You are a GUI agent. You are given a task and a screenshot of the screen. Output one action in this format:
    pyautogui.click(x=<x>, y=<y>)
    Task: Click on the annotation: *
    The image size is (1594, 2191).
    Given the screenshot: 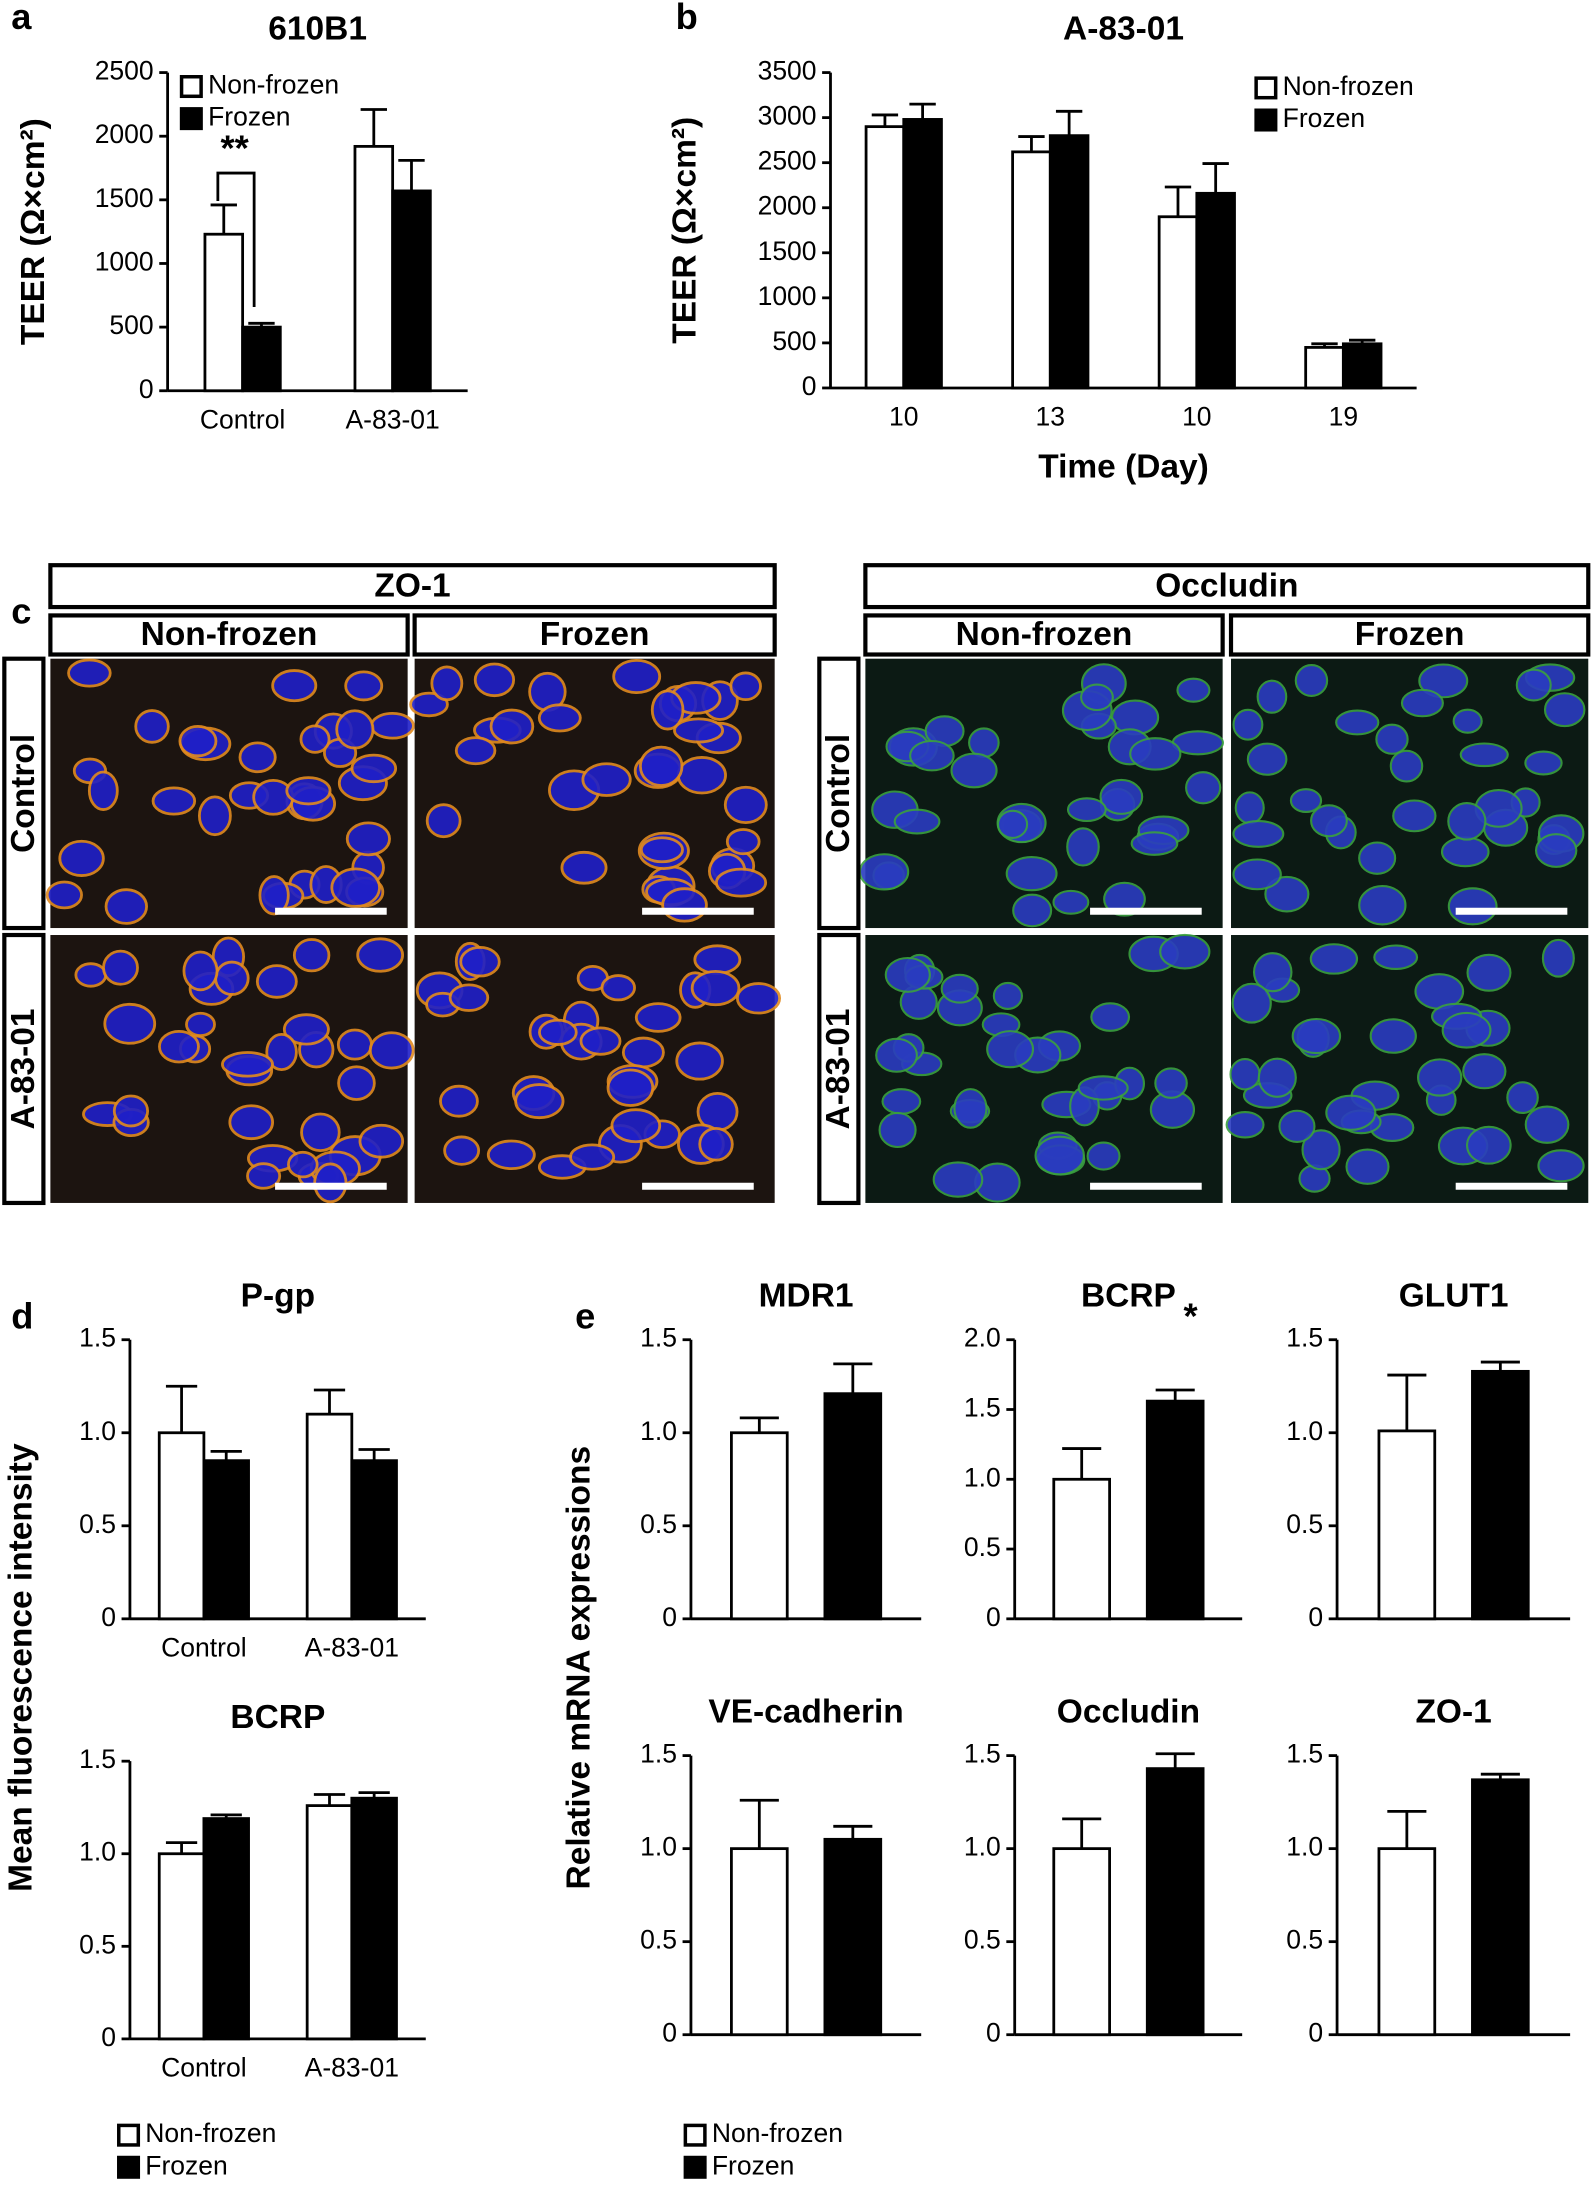 What is the action you would take?
    pyautogui.click(x=1190, y=1315)
    